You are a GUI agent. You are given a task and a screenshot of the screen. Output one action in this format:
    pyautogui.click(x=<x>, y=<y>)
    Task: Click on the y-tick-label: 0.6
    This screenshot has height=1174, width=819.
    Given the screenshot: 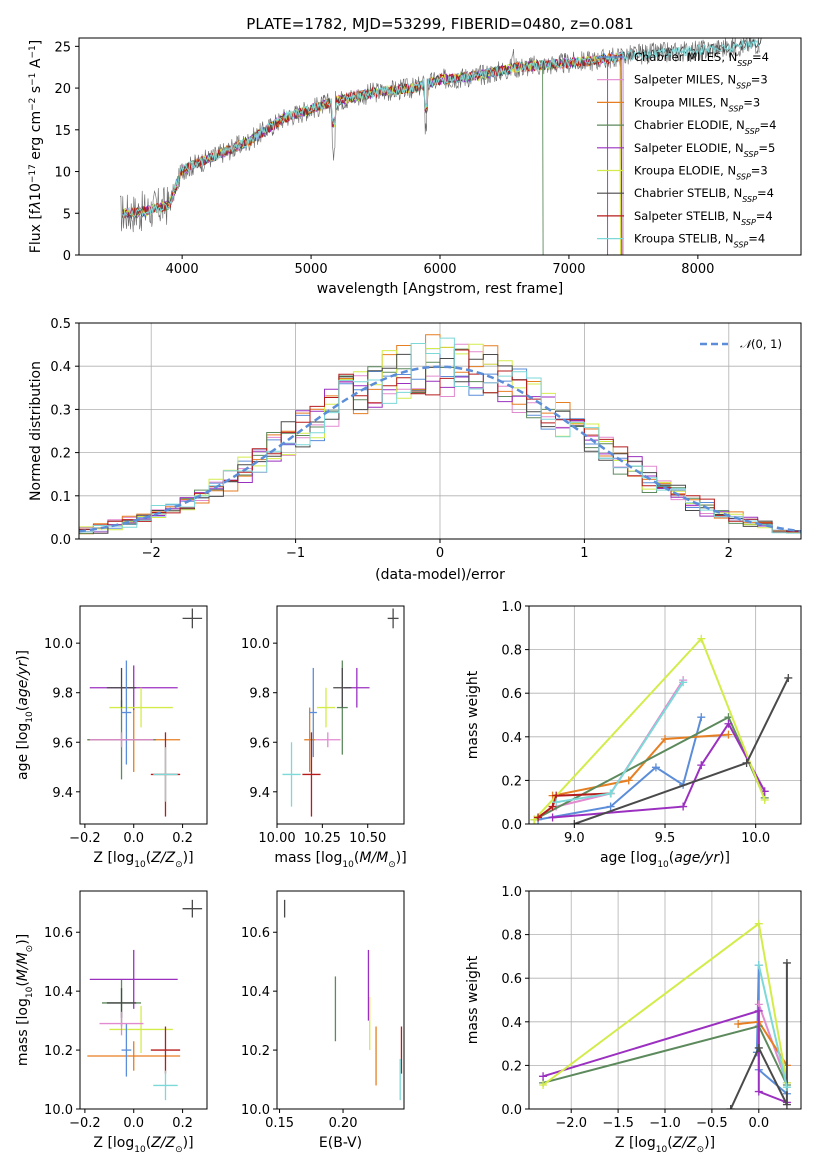 What is the action you would take?
    pyautogui.click(x=511, y=979)
    